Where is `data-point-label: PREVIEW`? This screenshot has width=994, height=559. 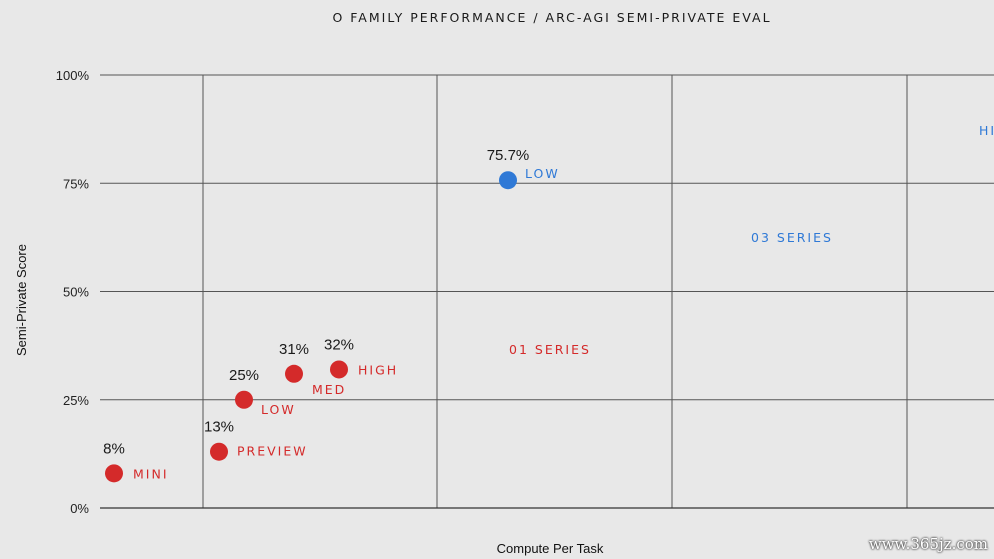 data-point-label: PREVIEW is located at coordinates (272, 451).